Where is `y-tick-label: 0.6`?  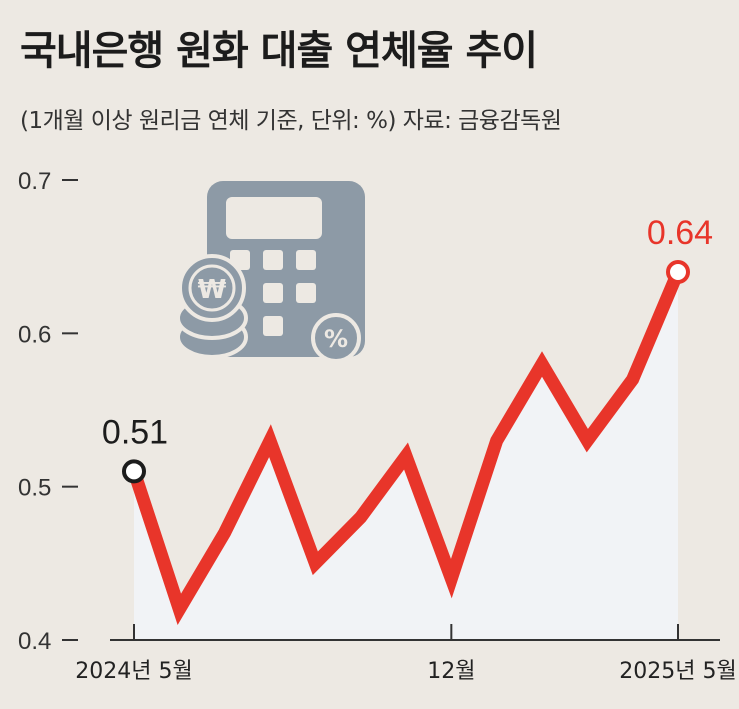
y-tick-label: 0.6 is located at coordinates (34, 334).